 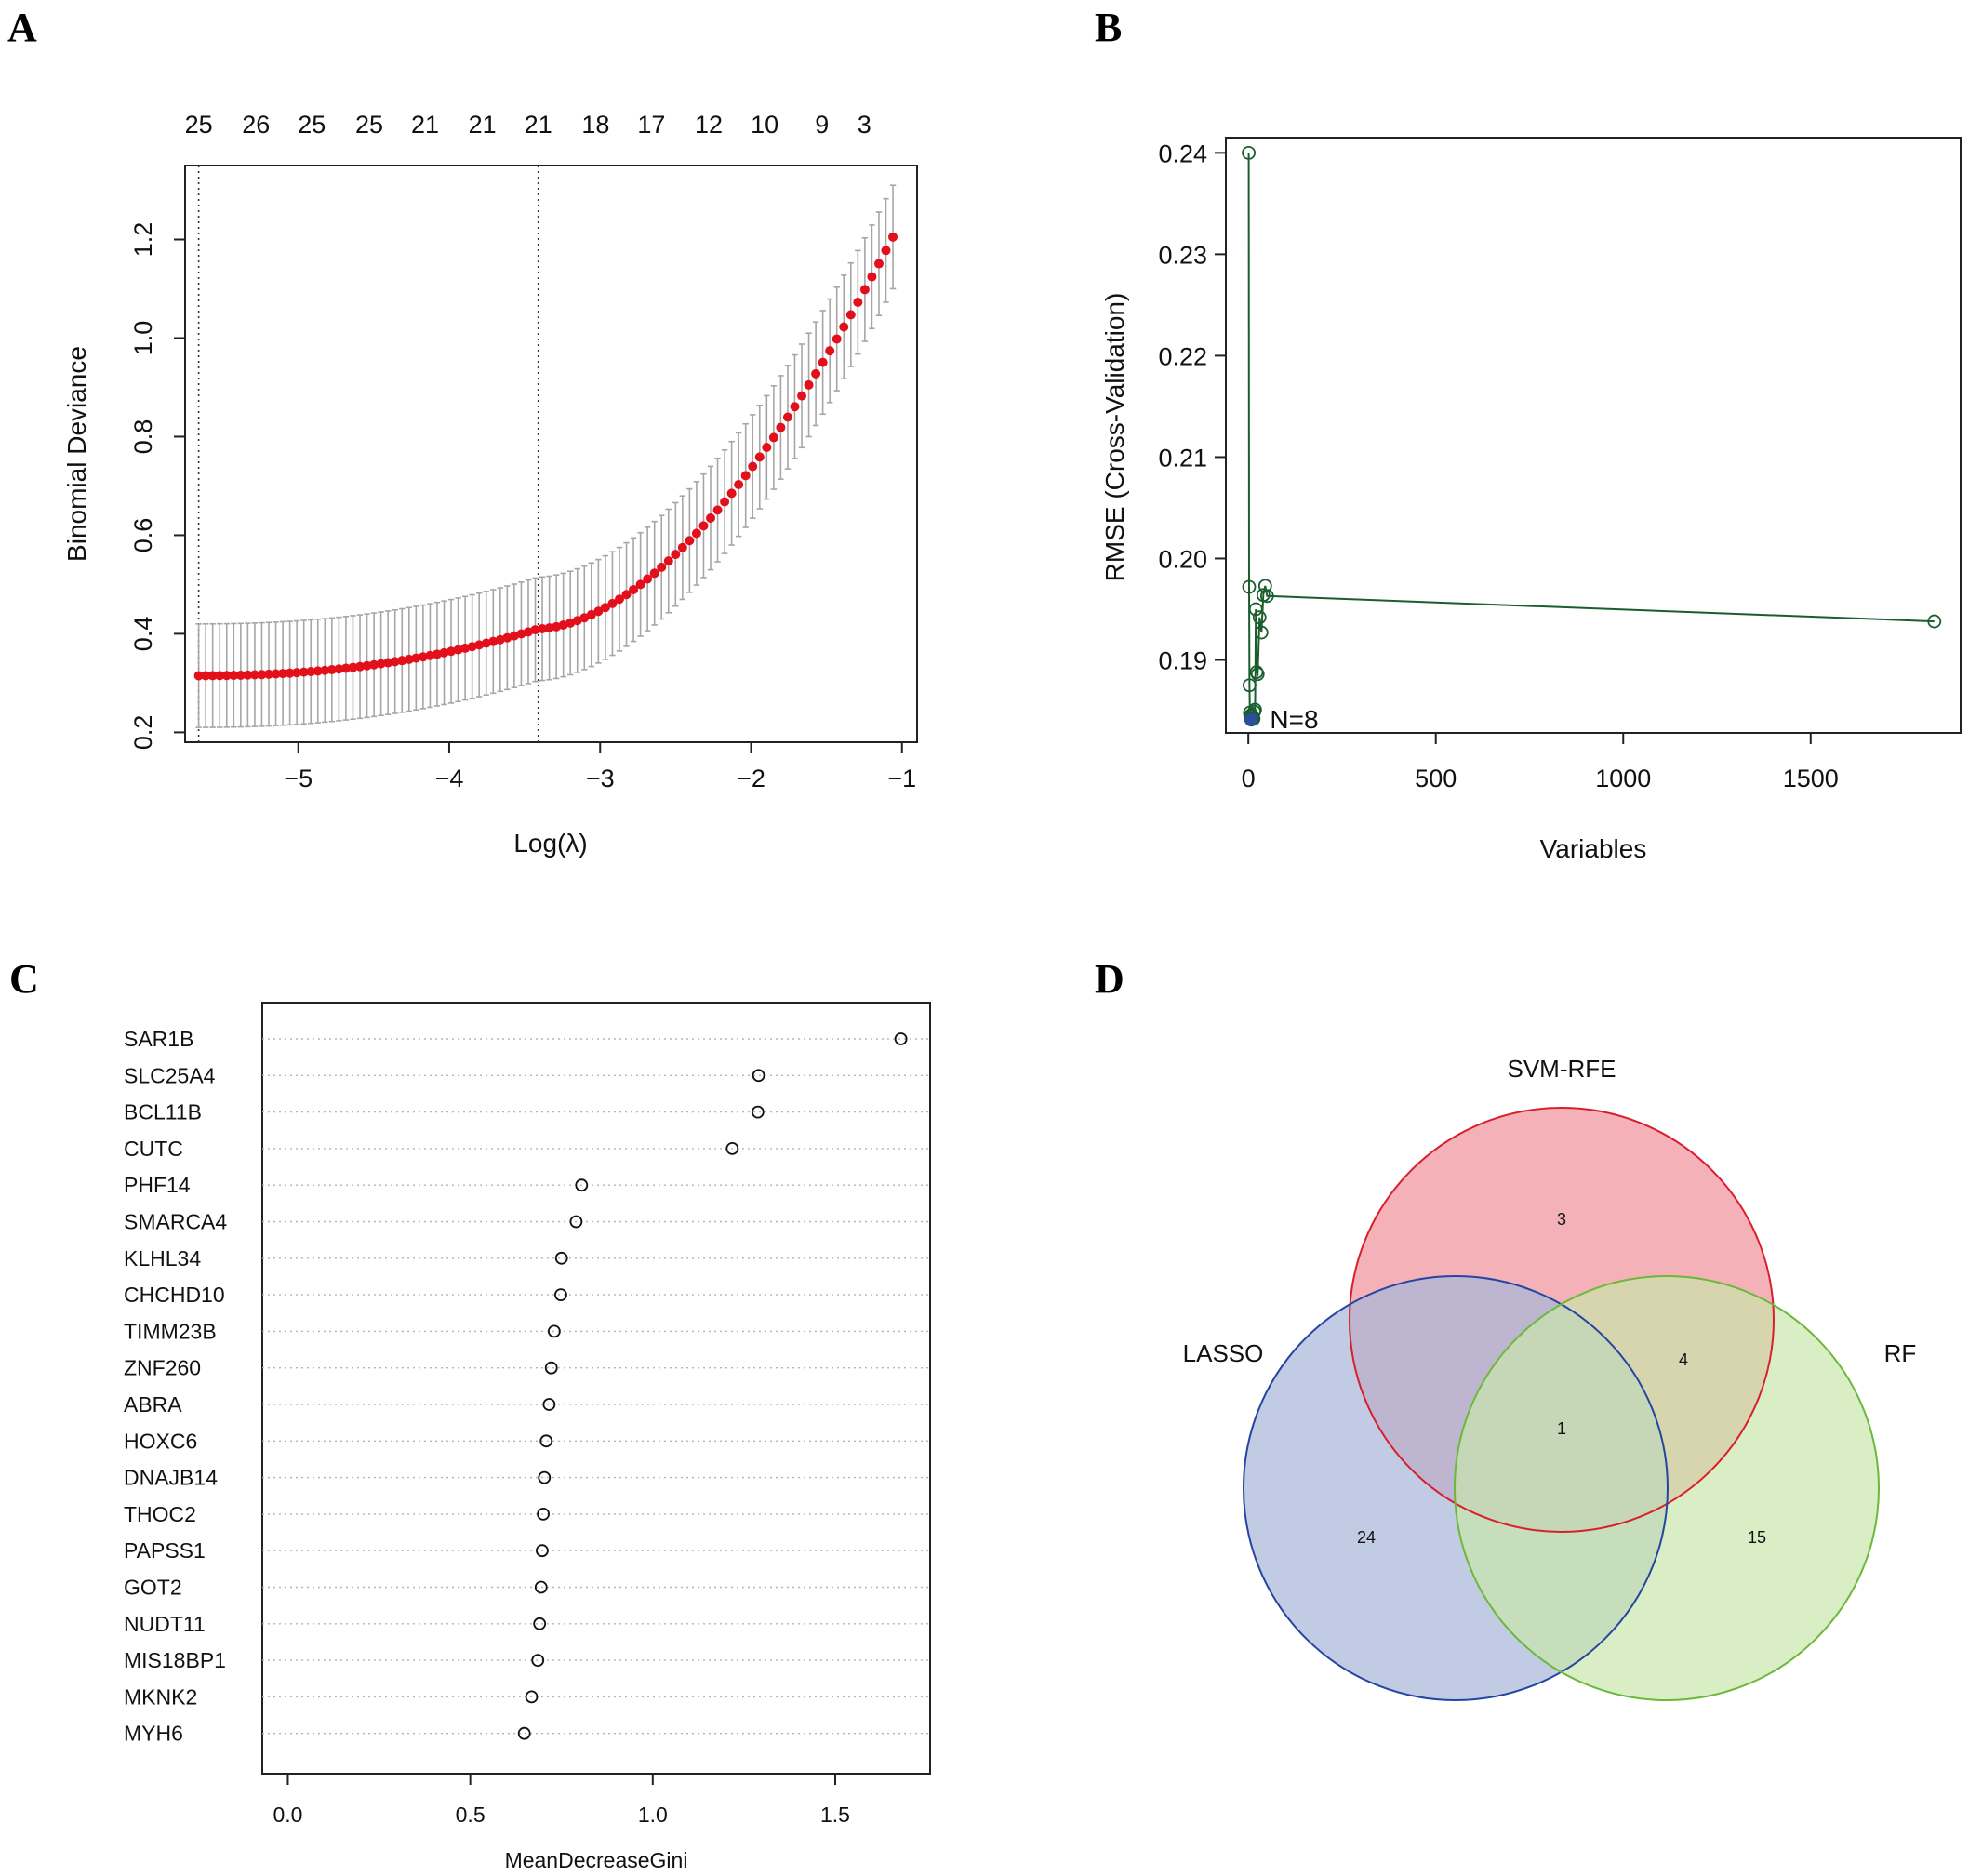 I want to click on panel-b-x-label: Variables, so click(x=1594, y=848).